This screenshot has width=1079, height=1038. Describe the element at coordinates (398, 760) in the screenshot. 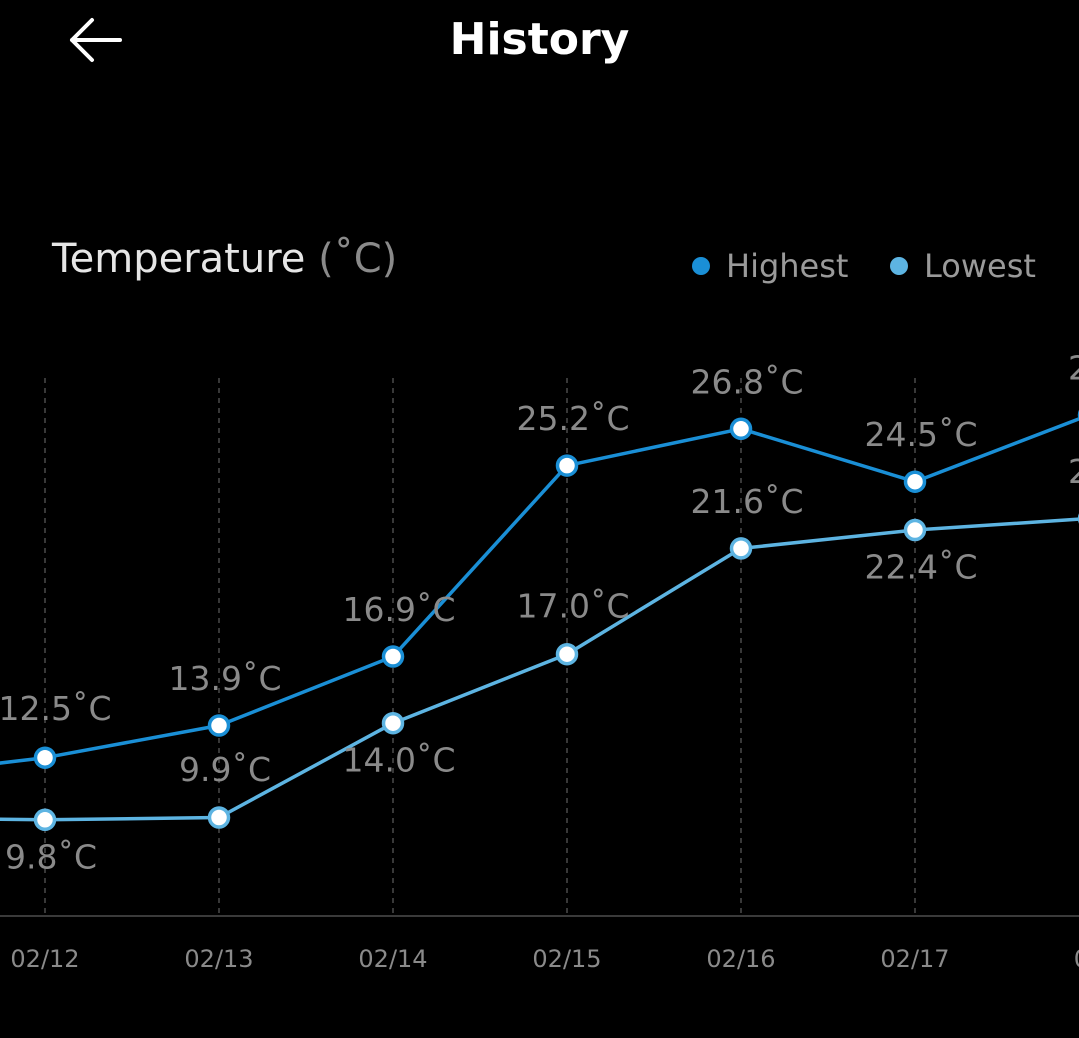

I see `data-label-lowest: 14.0˚C` at that location.